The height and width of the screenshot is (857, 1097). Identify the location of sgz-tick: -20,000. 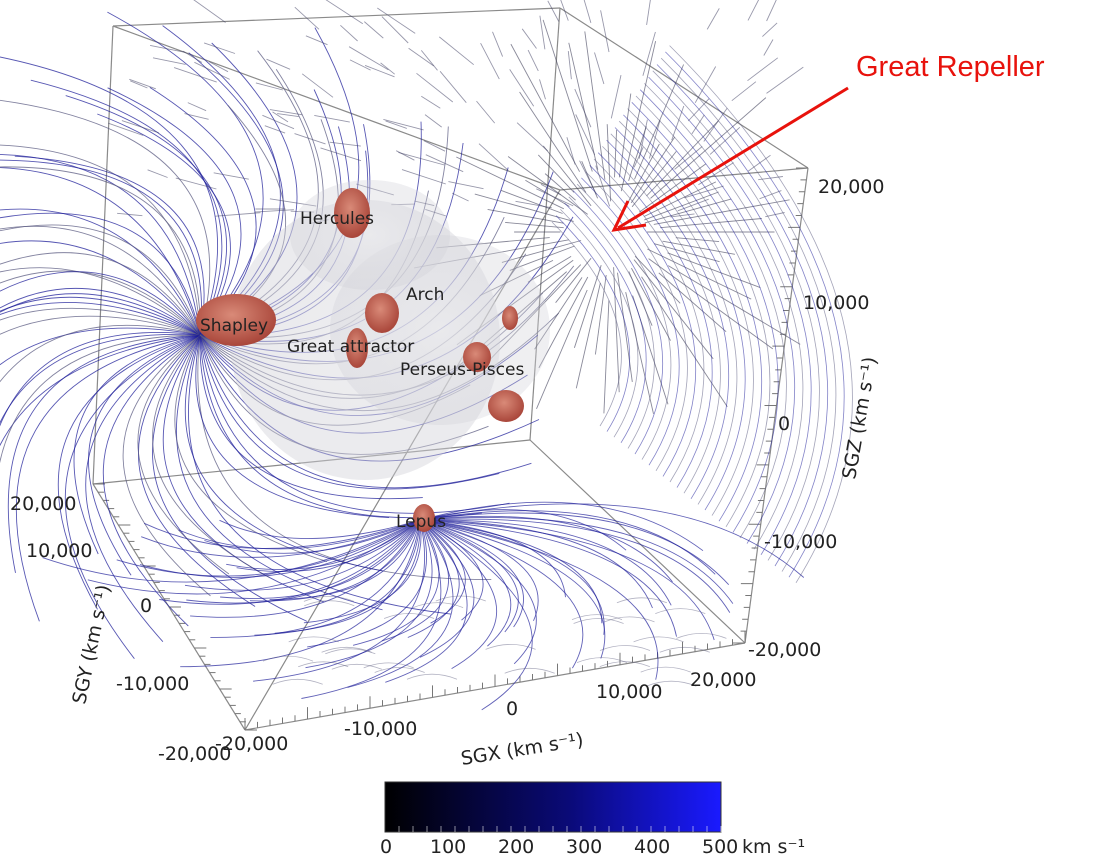
(784, 650).